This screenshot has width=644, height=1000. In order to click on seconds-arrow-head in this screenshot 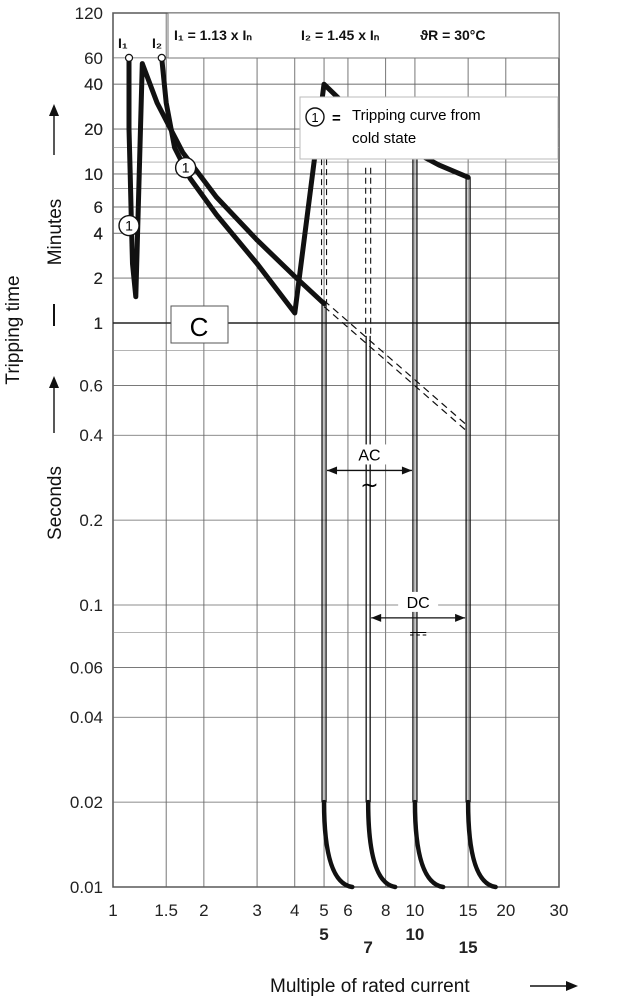, I will do `click(54, 382)`.